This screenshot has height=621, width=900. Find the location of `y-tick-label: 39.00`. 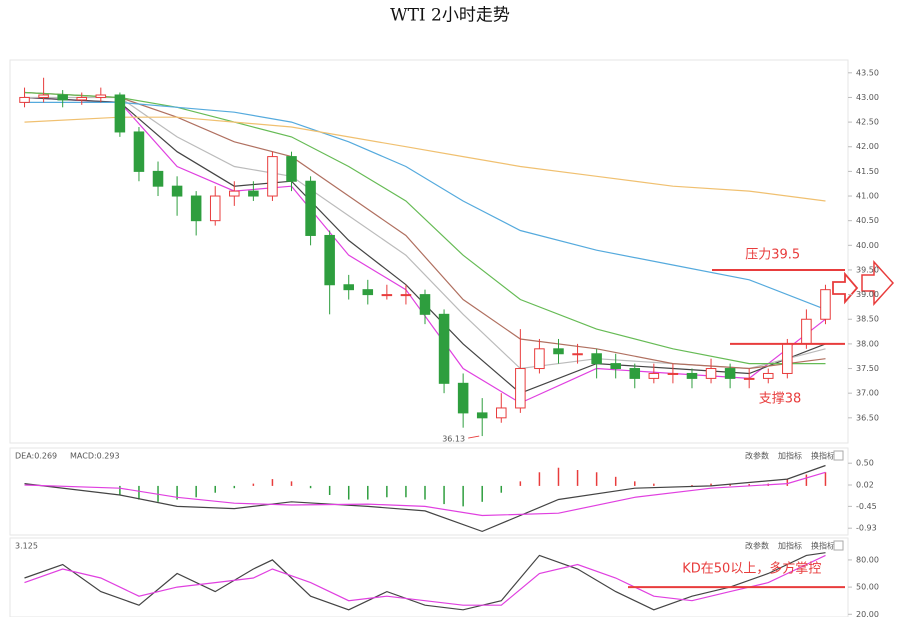

y-tick-label: 39.00 is located at coordinates (867, 294).